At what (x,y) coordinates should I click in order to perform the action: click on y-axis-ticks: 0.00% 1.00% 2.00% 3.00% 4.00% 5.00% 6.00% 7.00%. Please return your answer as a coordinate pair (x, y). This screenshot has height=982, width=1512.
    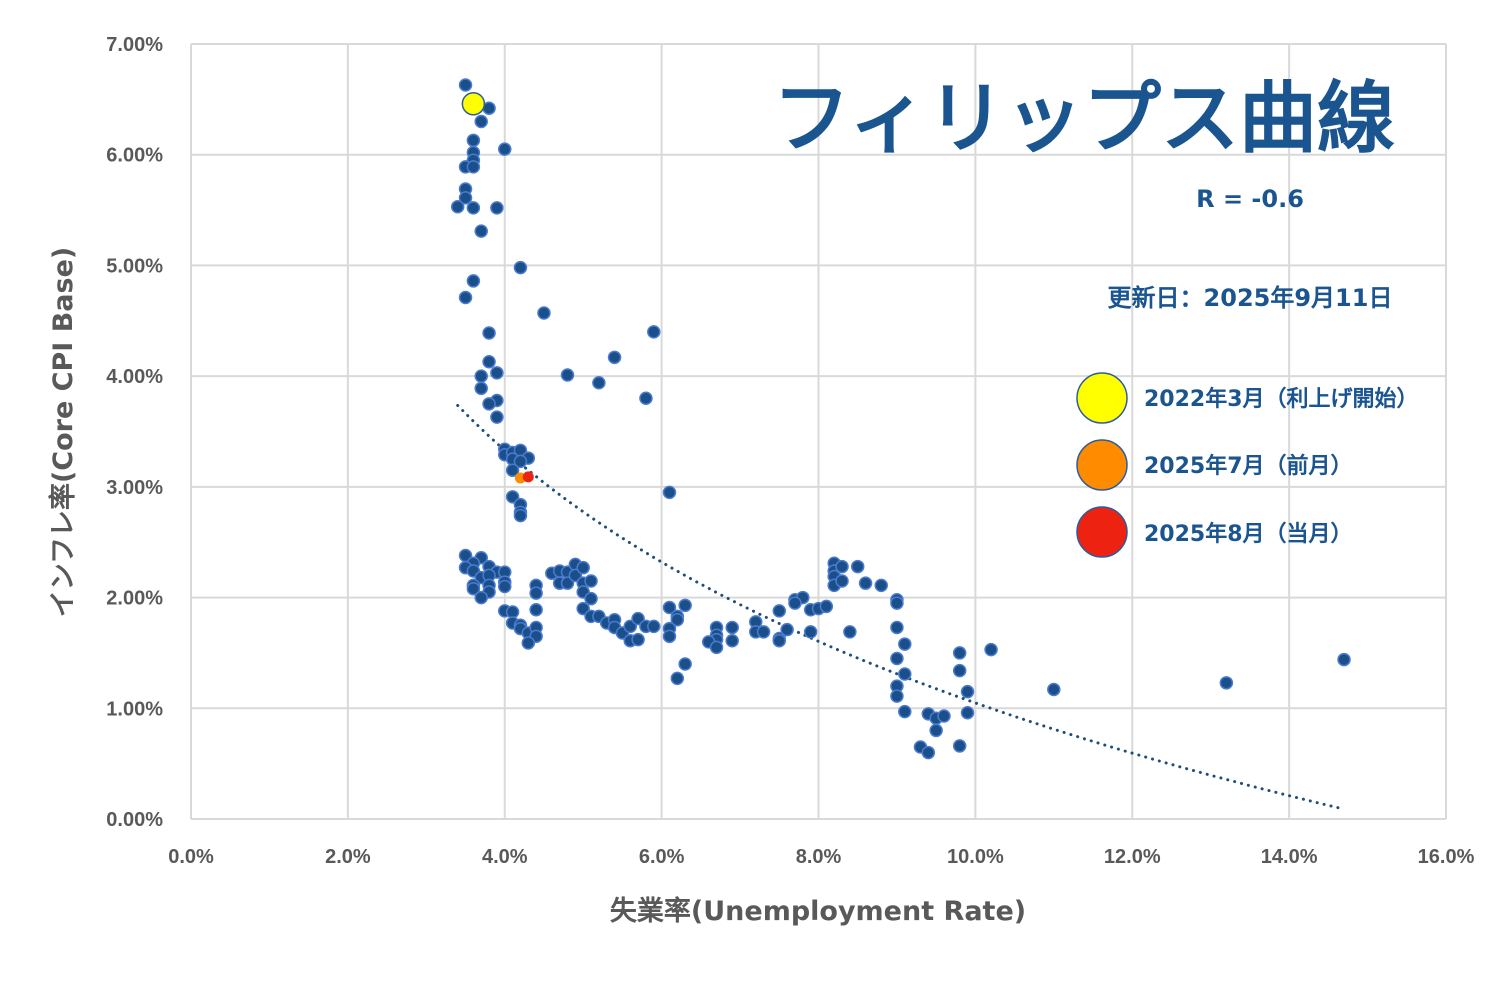
    Looking at the image, I should click on (134, 432).